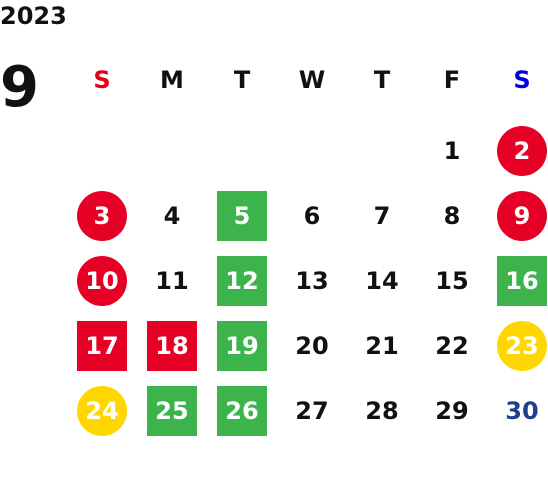  I want to click on calendar-day-cell: 18, so click(172, 345).